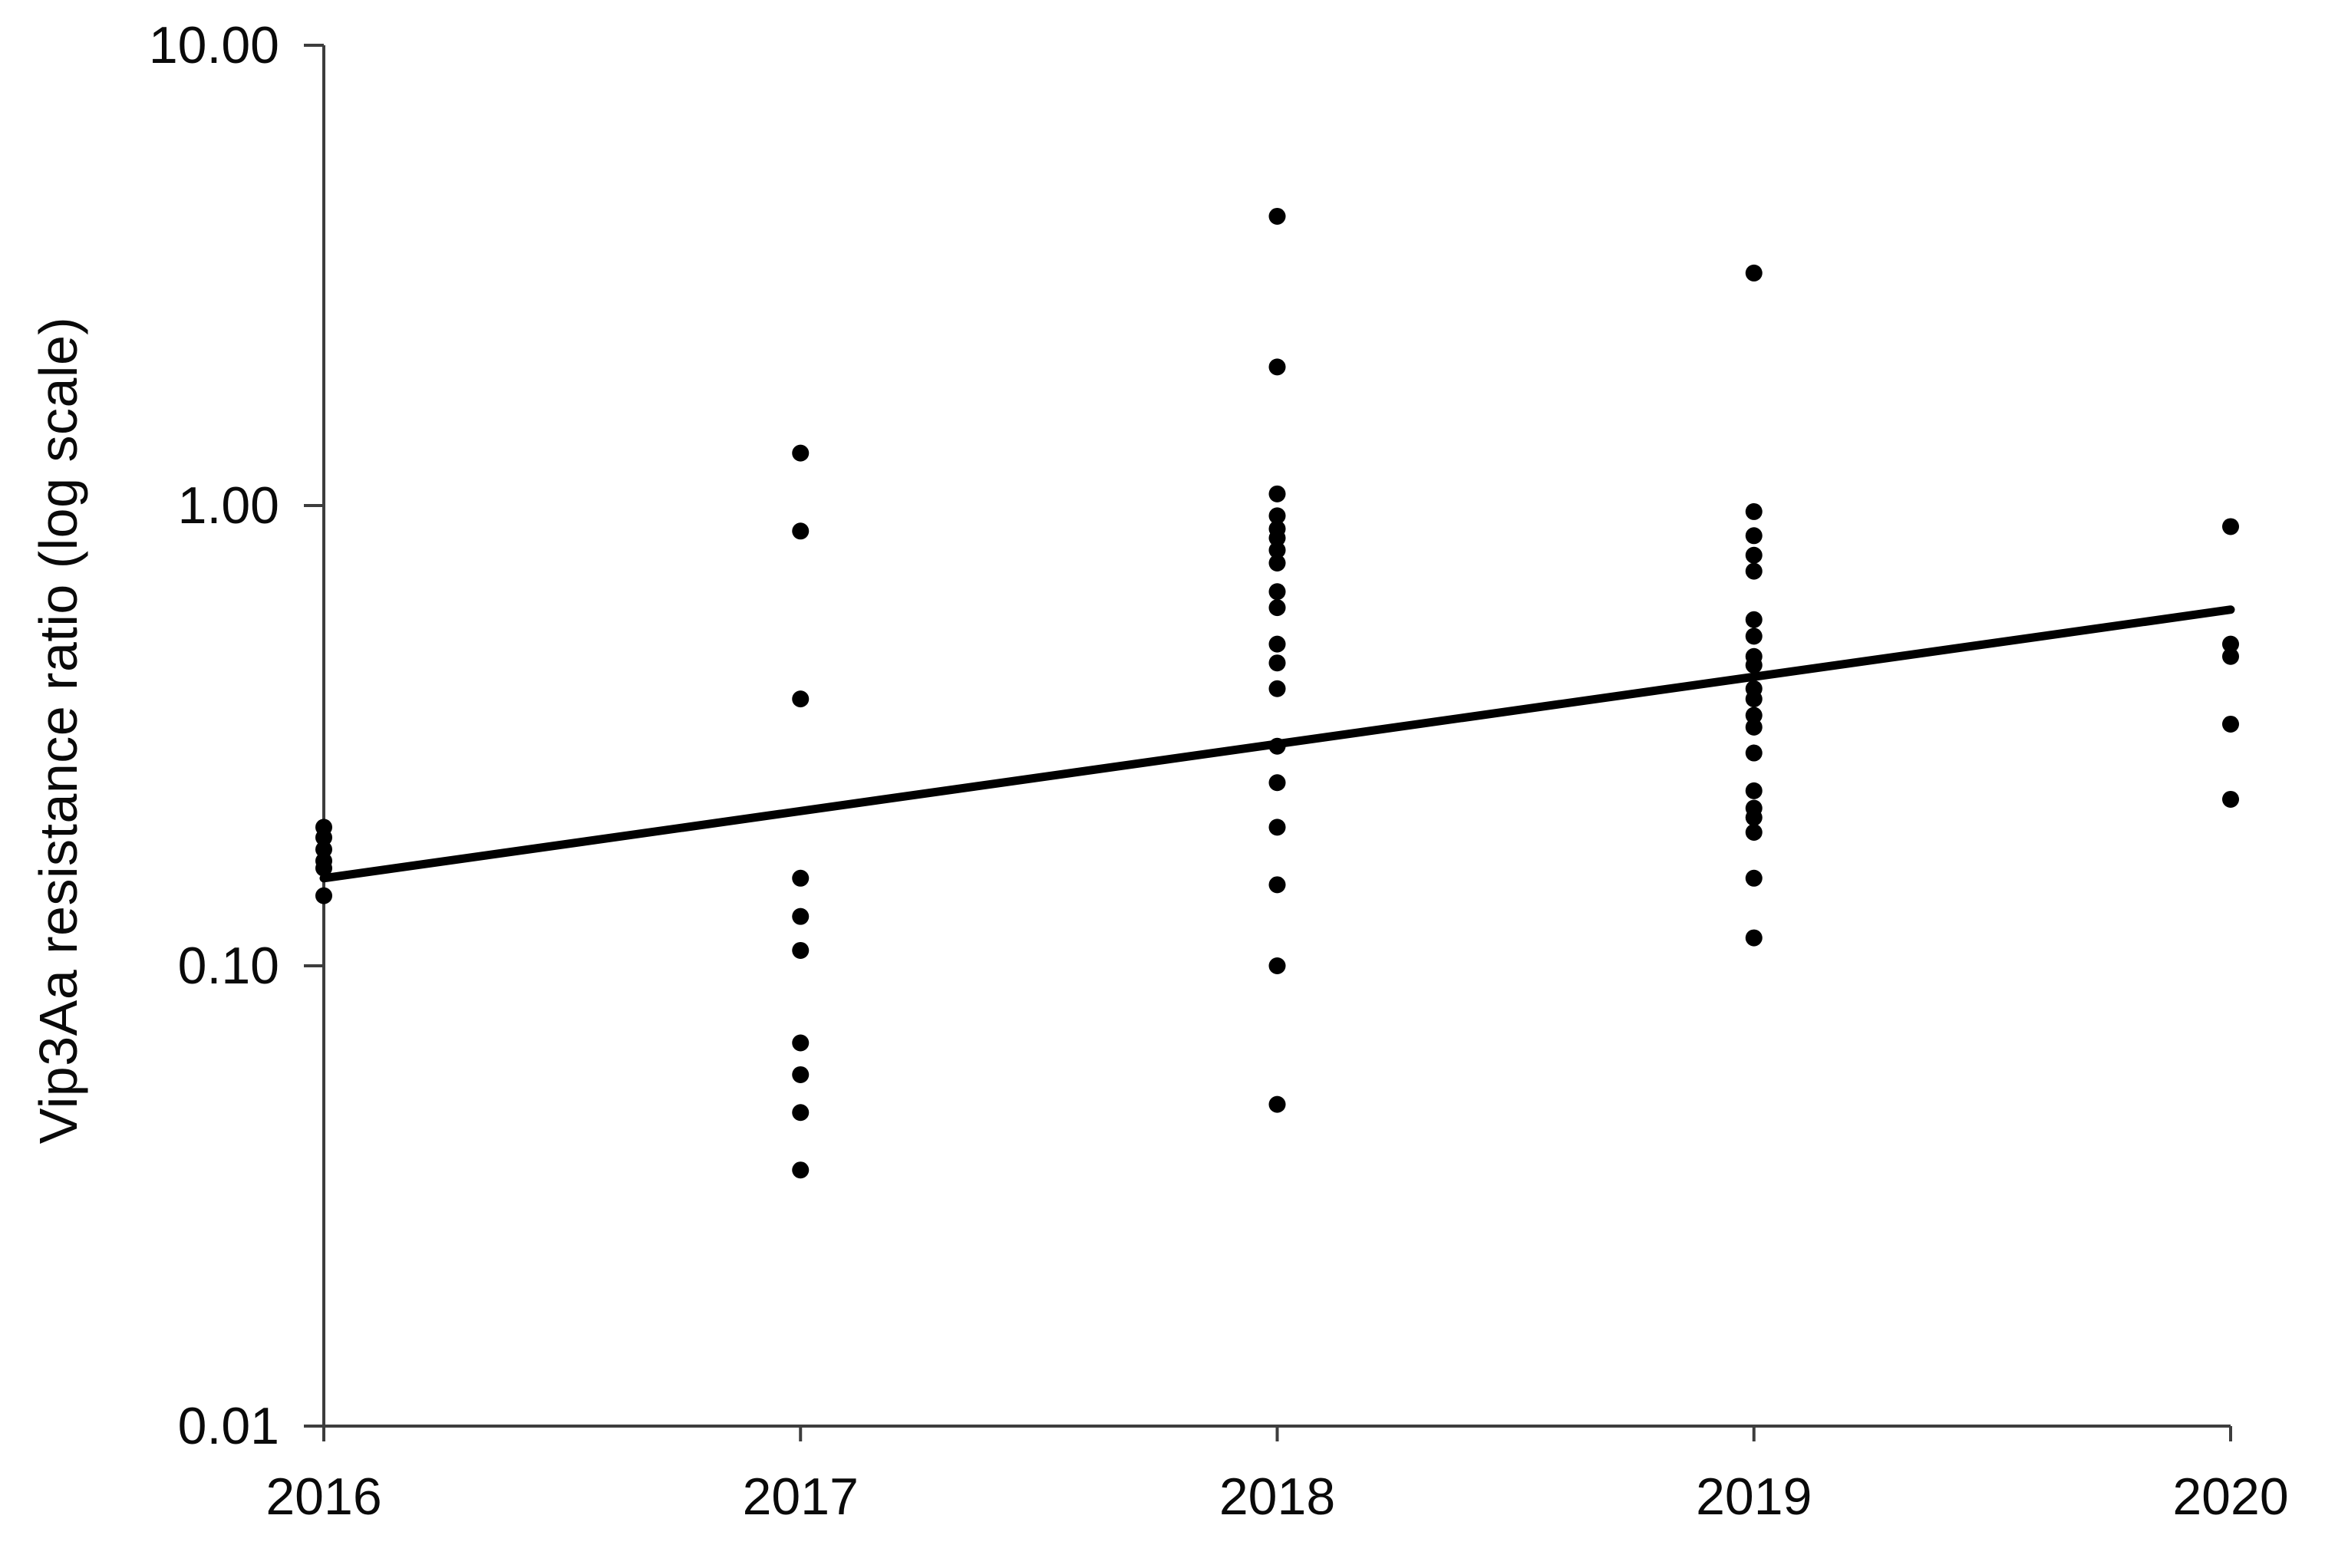 The height and width of the screenshot is (1568, 2325). Describe the element at coordinates (214, 45) in the screenshot. I see `y-tick-label: 10.00` at that location.